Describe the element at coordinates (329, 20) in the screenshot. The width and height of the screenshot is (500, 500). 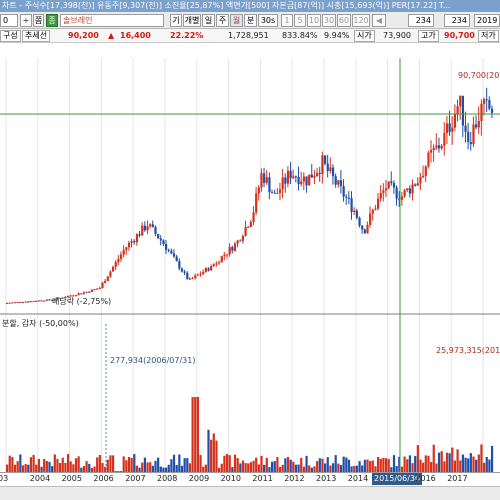
I see `minute-button-30: 30` at that location.